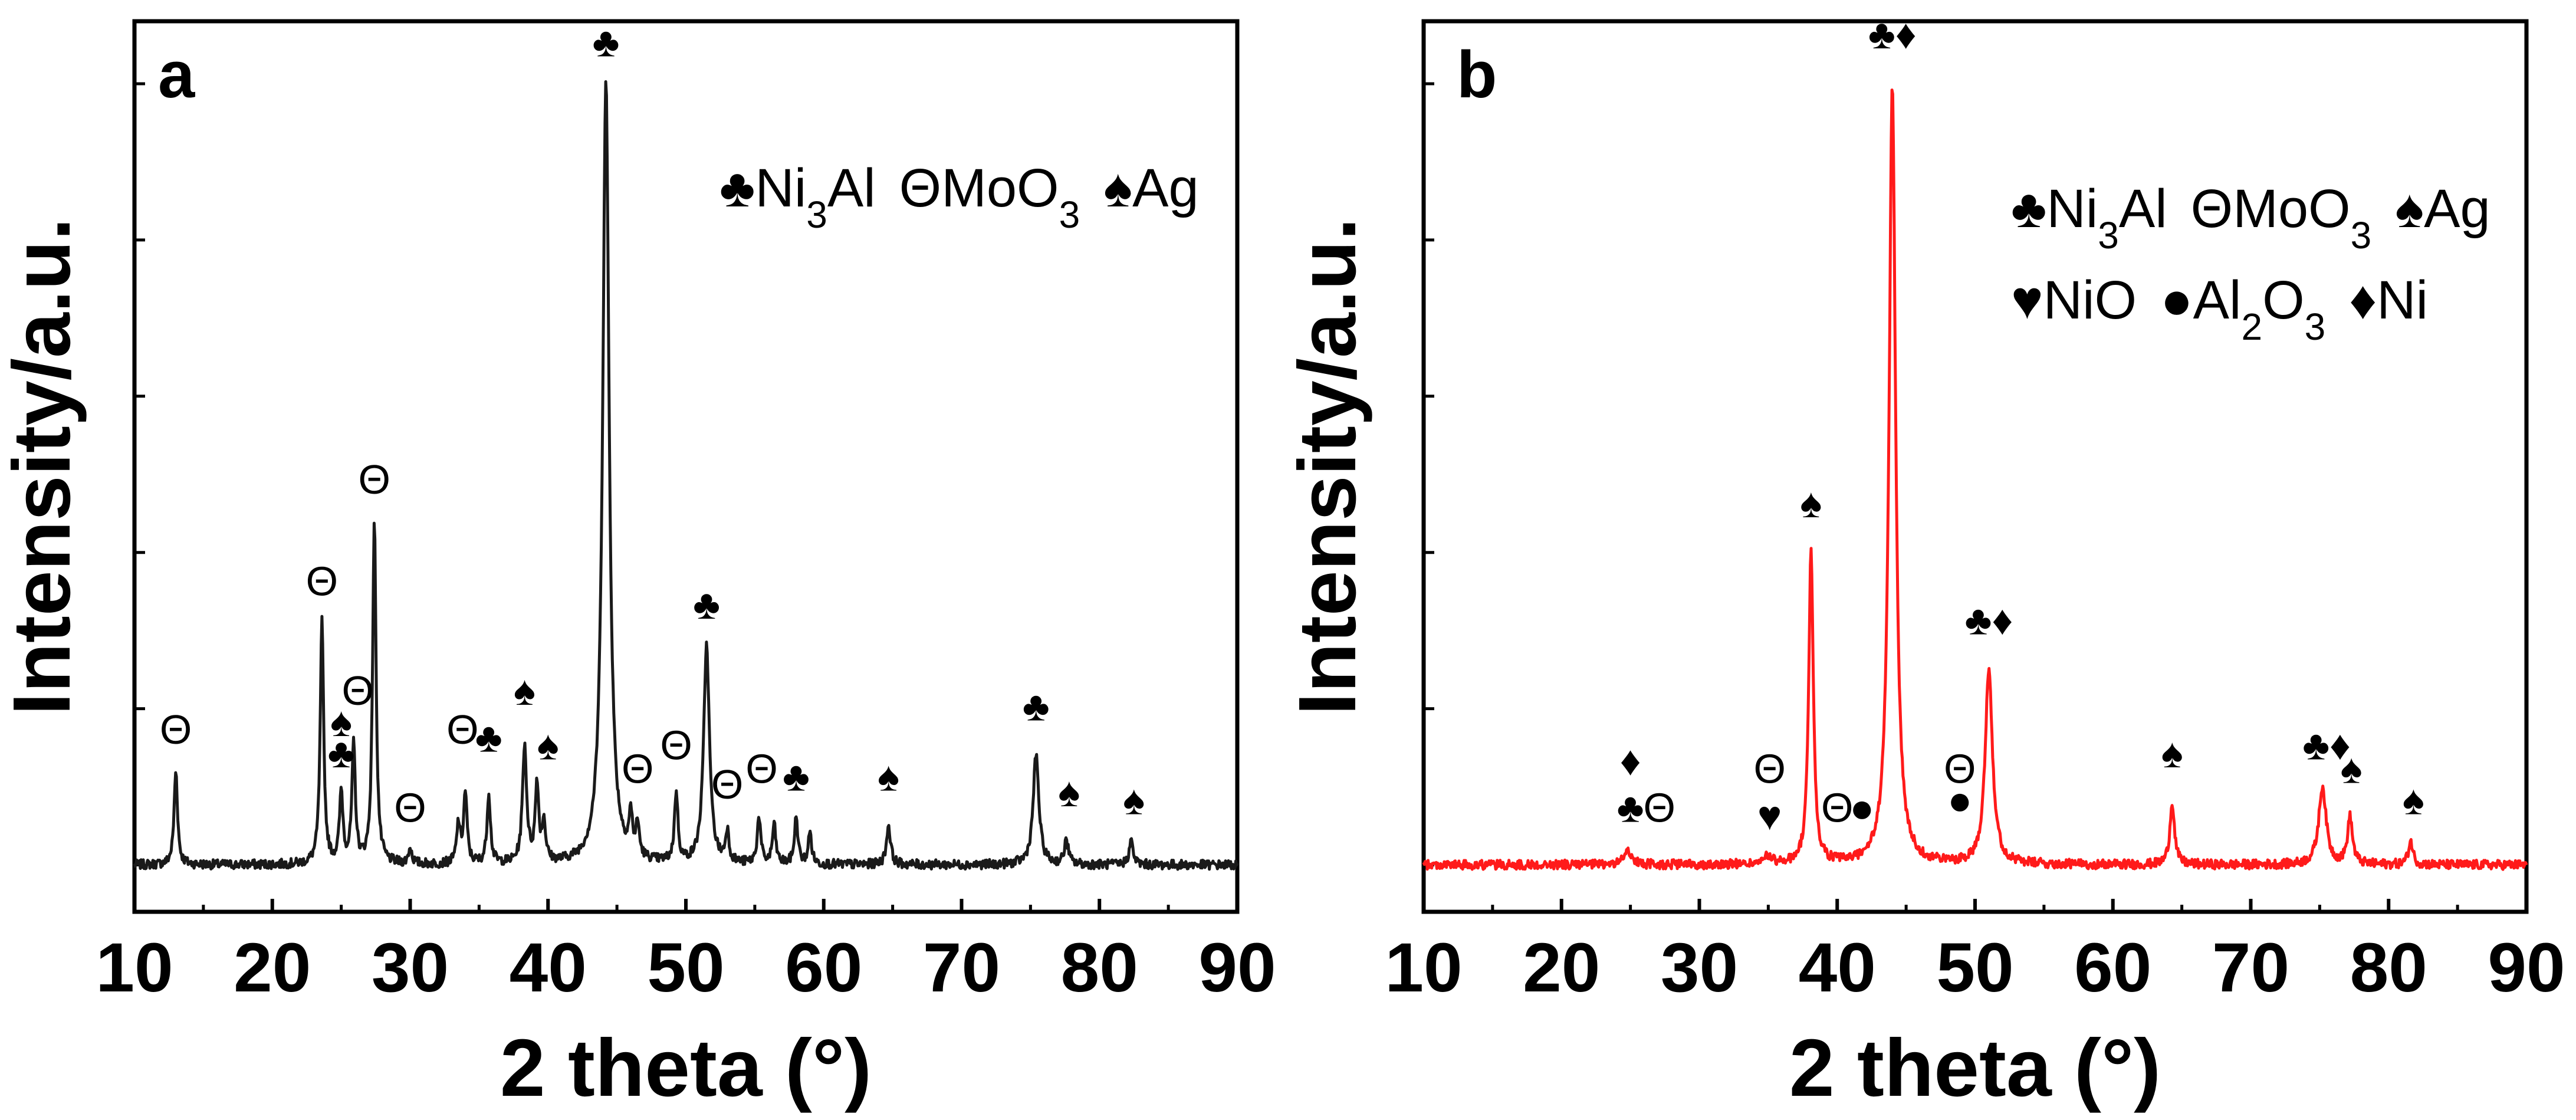  I want to click on peak-marker: ♦, so click(1630, 761).